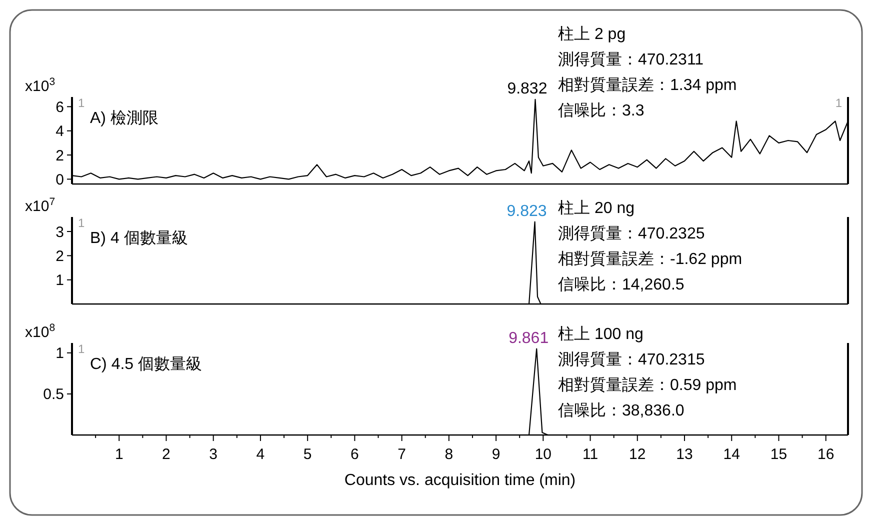  I want to click on y-tick-label: 0, so click(60, 179).